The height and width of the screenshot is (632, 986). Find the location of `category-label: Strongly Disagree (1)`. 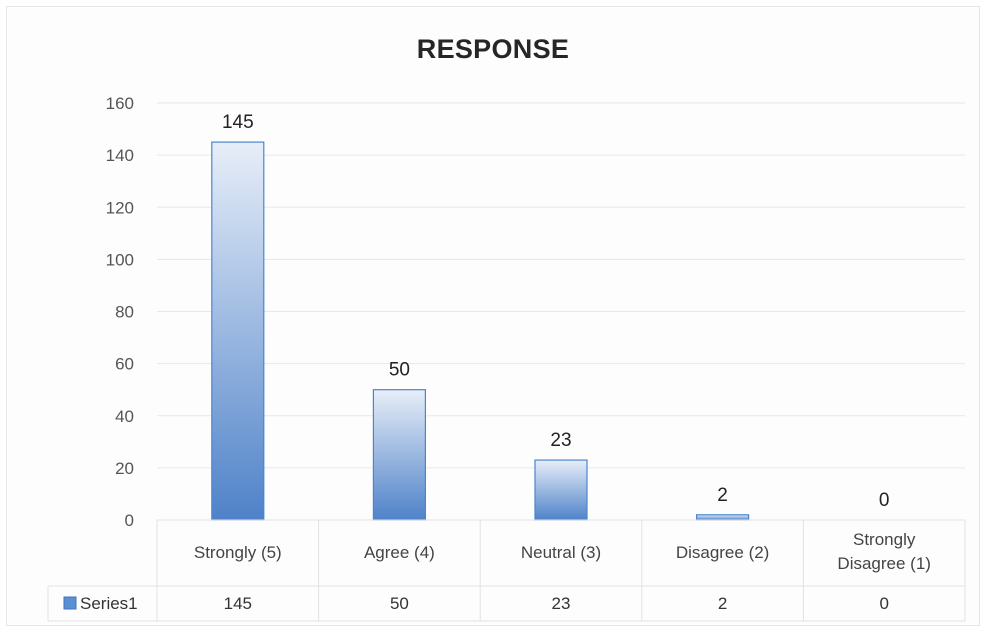

category-label: Strongly Disagree (1) is located at coordinates (884, 551).